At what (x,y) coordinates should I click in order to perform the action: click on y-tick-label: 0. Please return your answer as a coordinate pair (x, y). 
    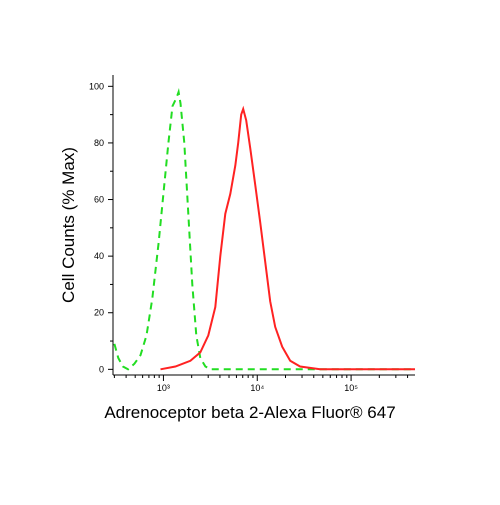
    Looking at the image, I should click on (101, 369).